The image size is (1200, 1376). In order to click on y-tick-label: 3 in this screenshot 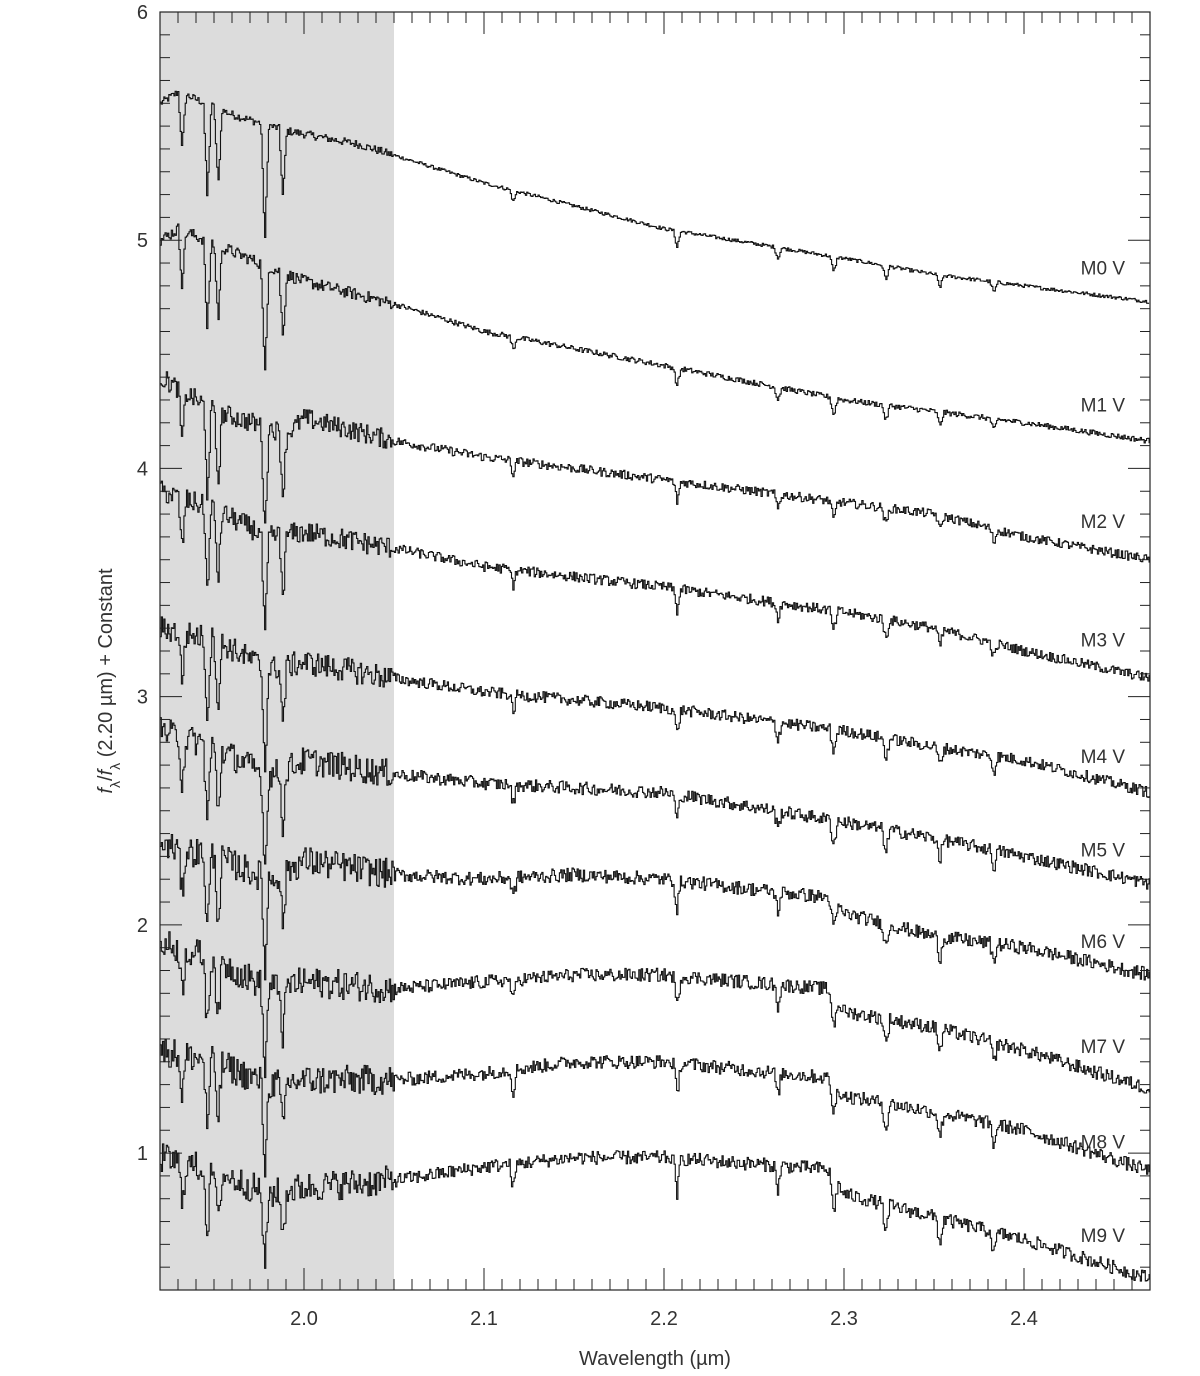, I will do `click(142, 698)`.